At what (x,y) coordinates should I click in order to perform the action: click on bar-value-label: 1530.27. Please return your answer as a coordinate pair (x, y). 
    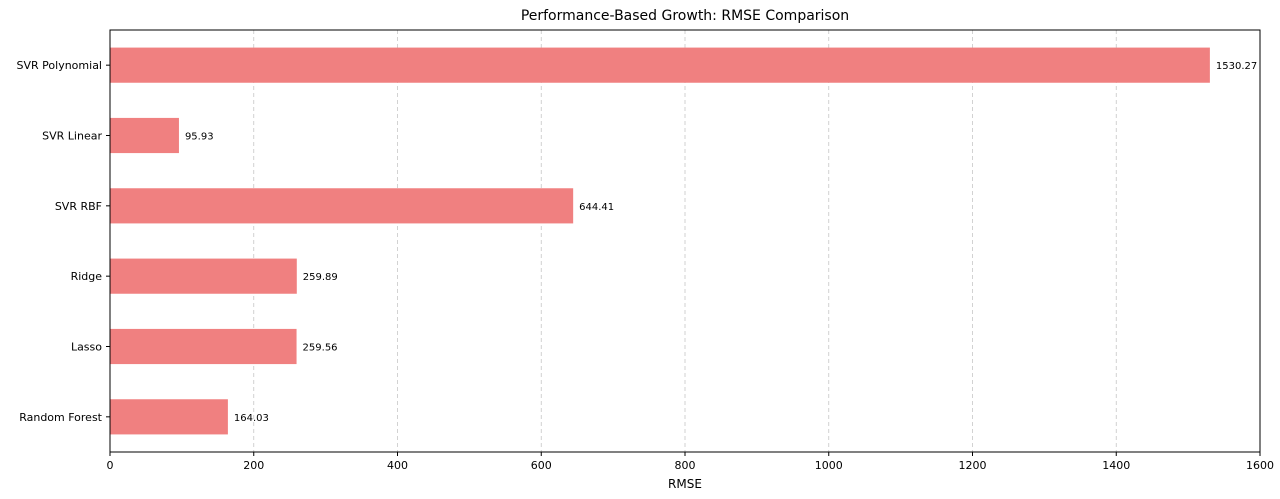
    Looking at the image, I should click on (1236, 66).